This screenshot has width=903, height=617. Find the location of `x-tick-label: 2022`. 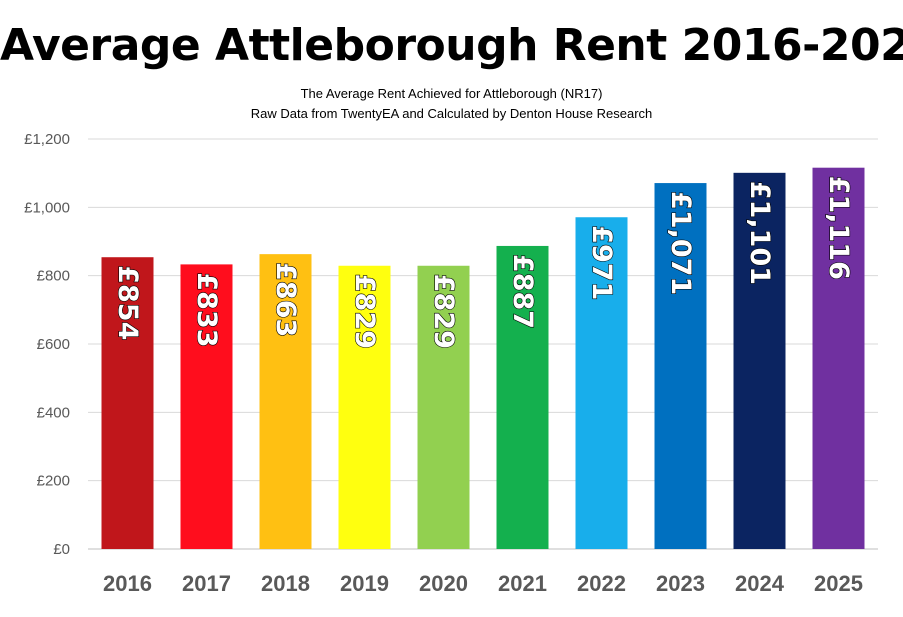

x-tick-label: 2022 is located at coordinates (601, 583).